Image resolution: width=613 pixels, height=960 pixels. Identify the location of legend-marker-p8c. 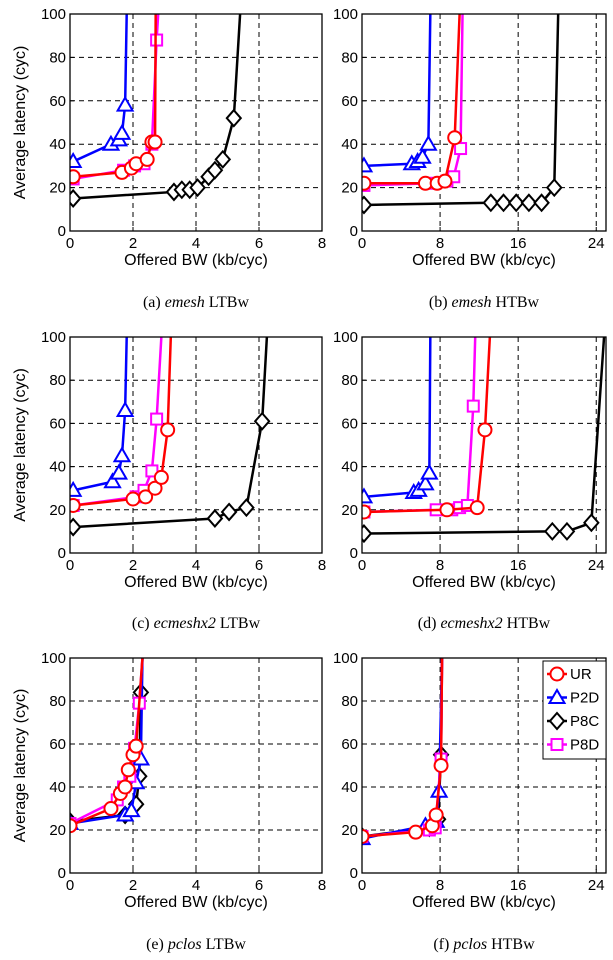
(557, 721).